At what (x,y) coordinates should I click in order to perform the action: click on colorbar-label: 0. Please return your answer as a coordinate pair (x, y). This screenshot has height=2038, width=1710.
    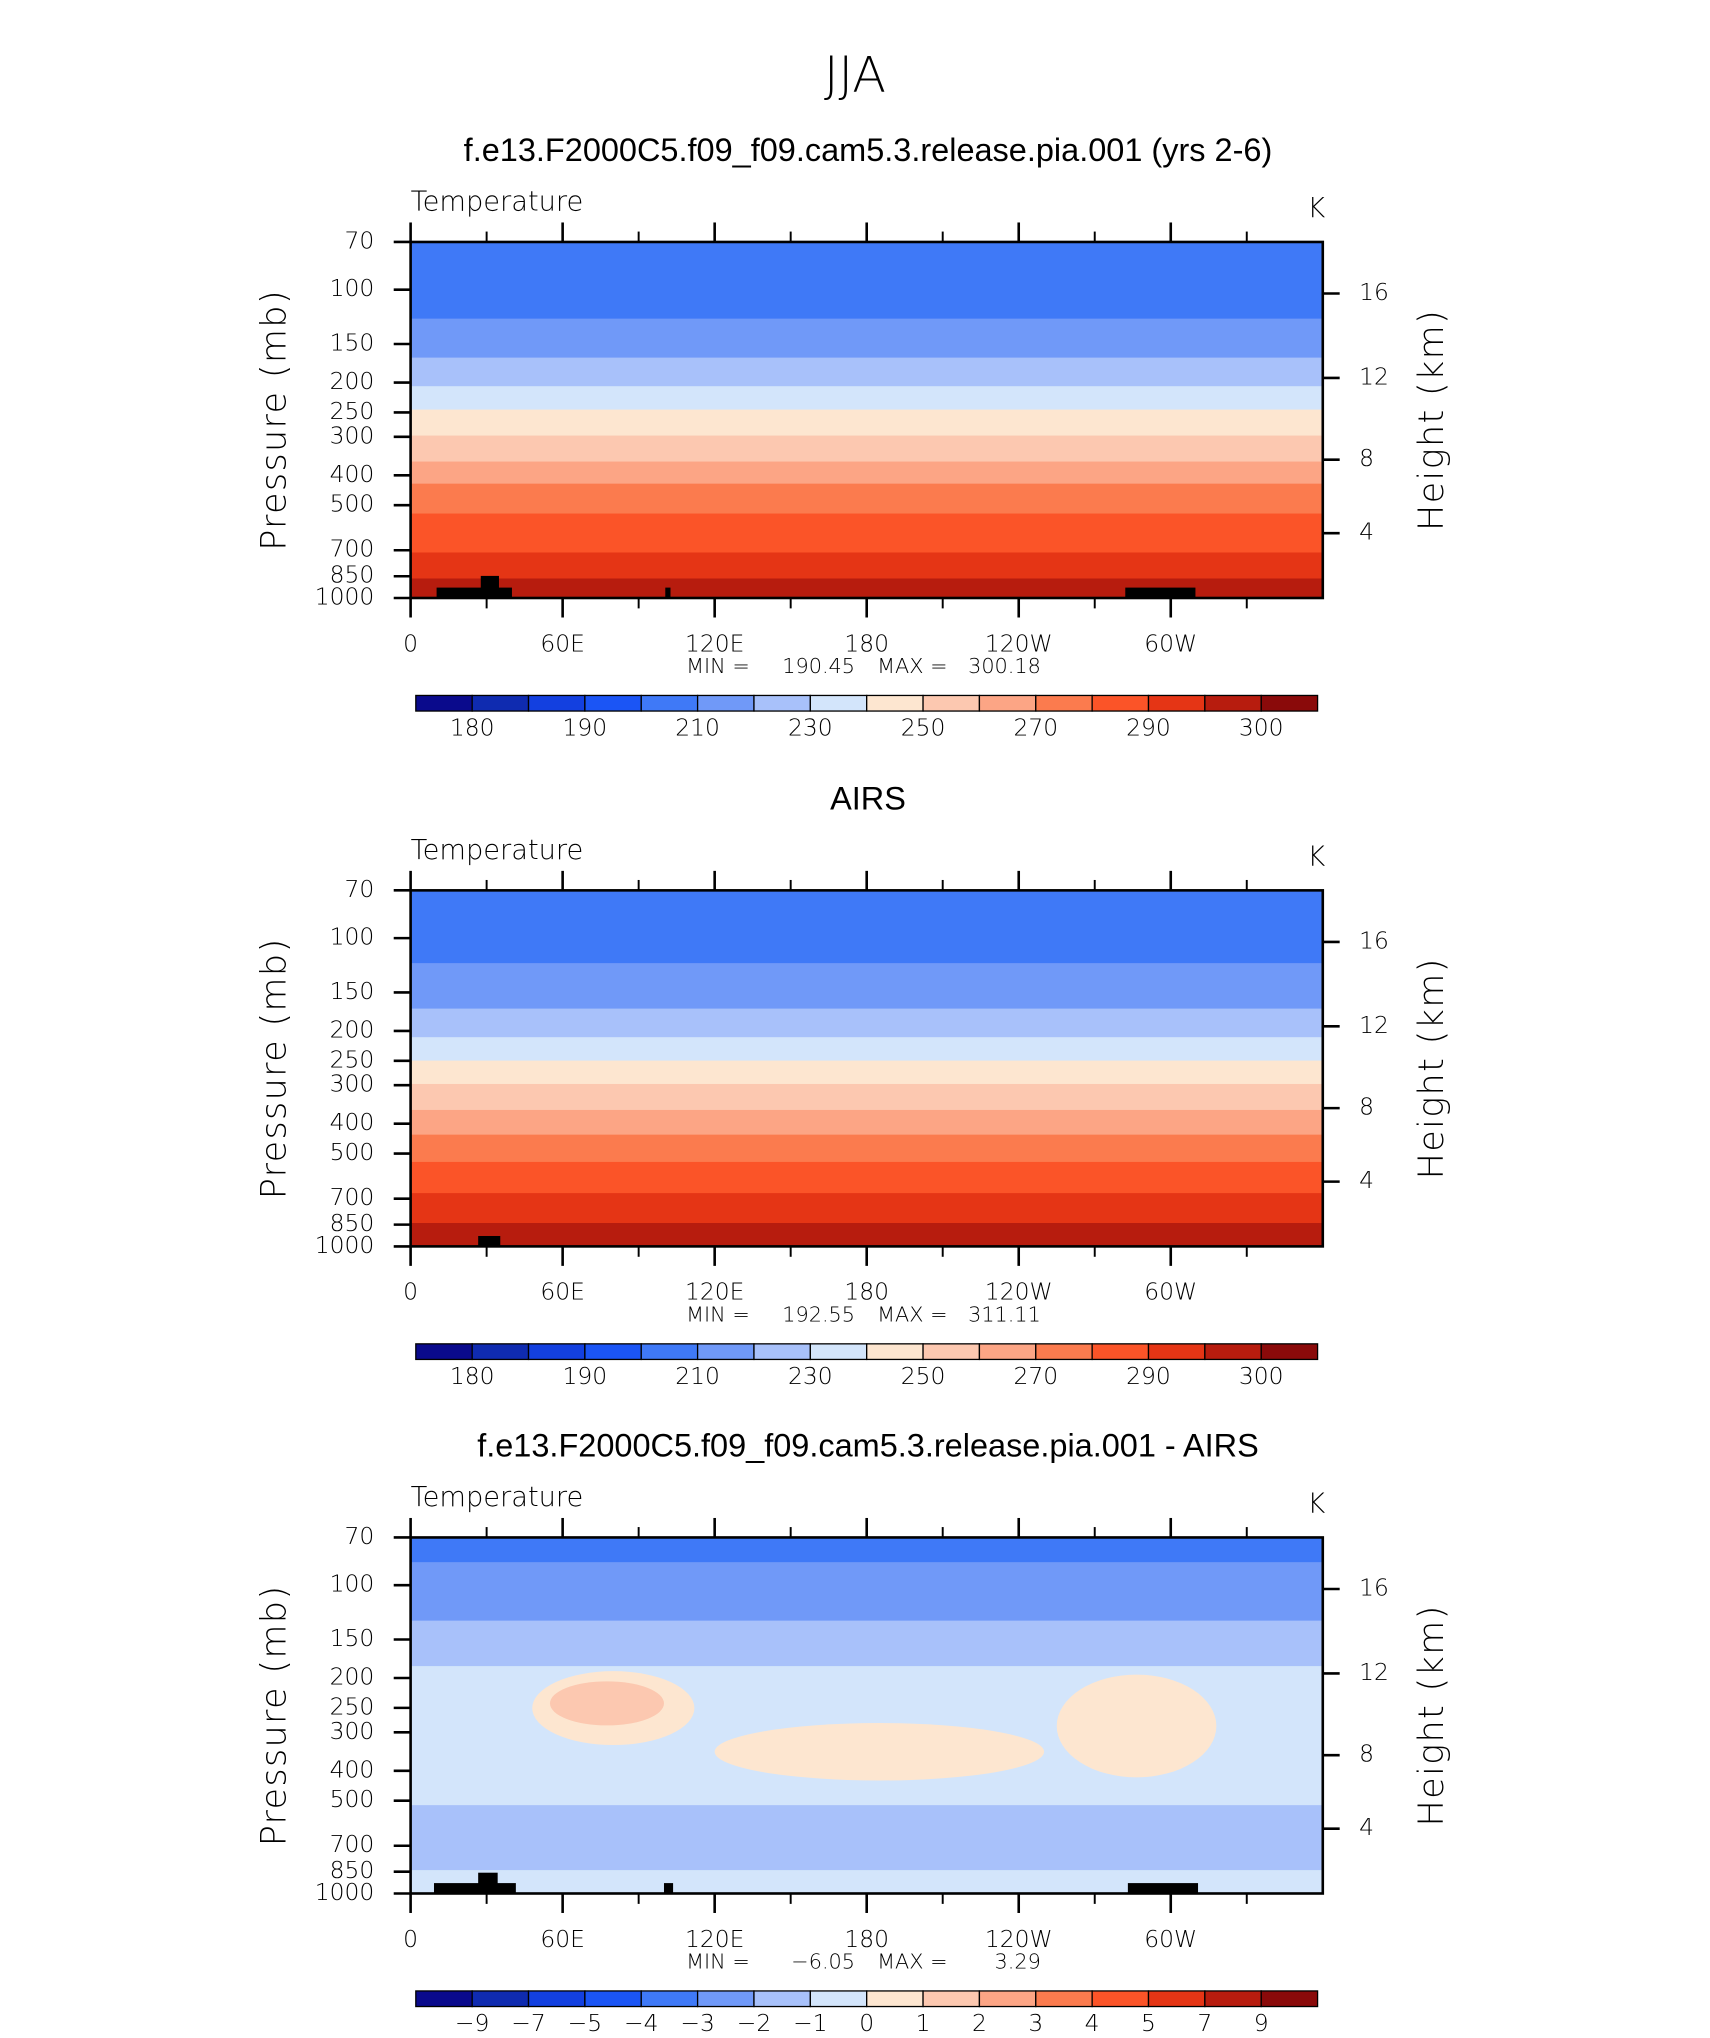
    Looking at the image, I should click on (866, 2023).